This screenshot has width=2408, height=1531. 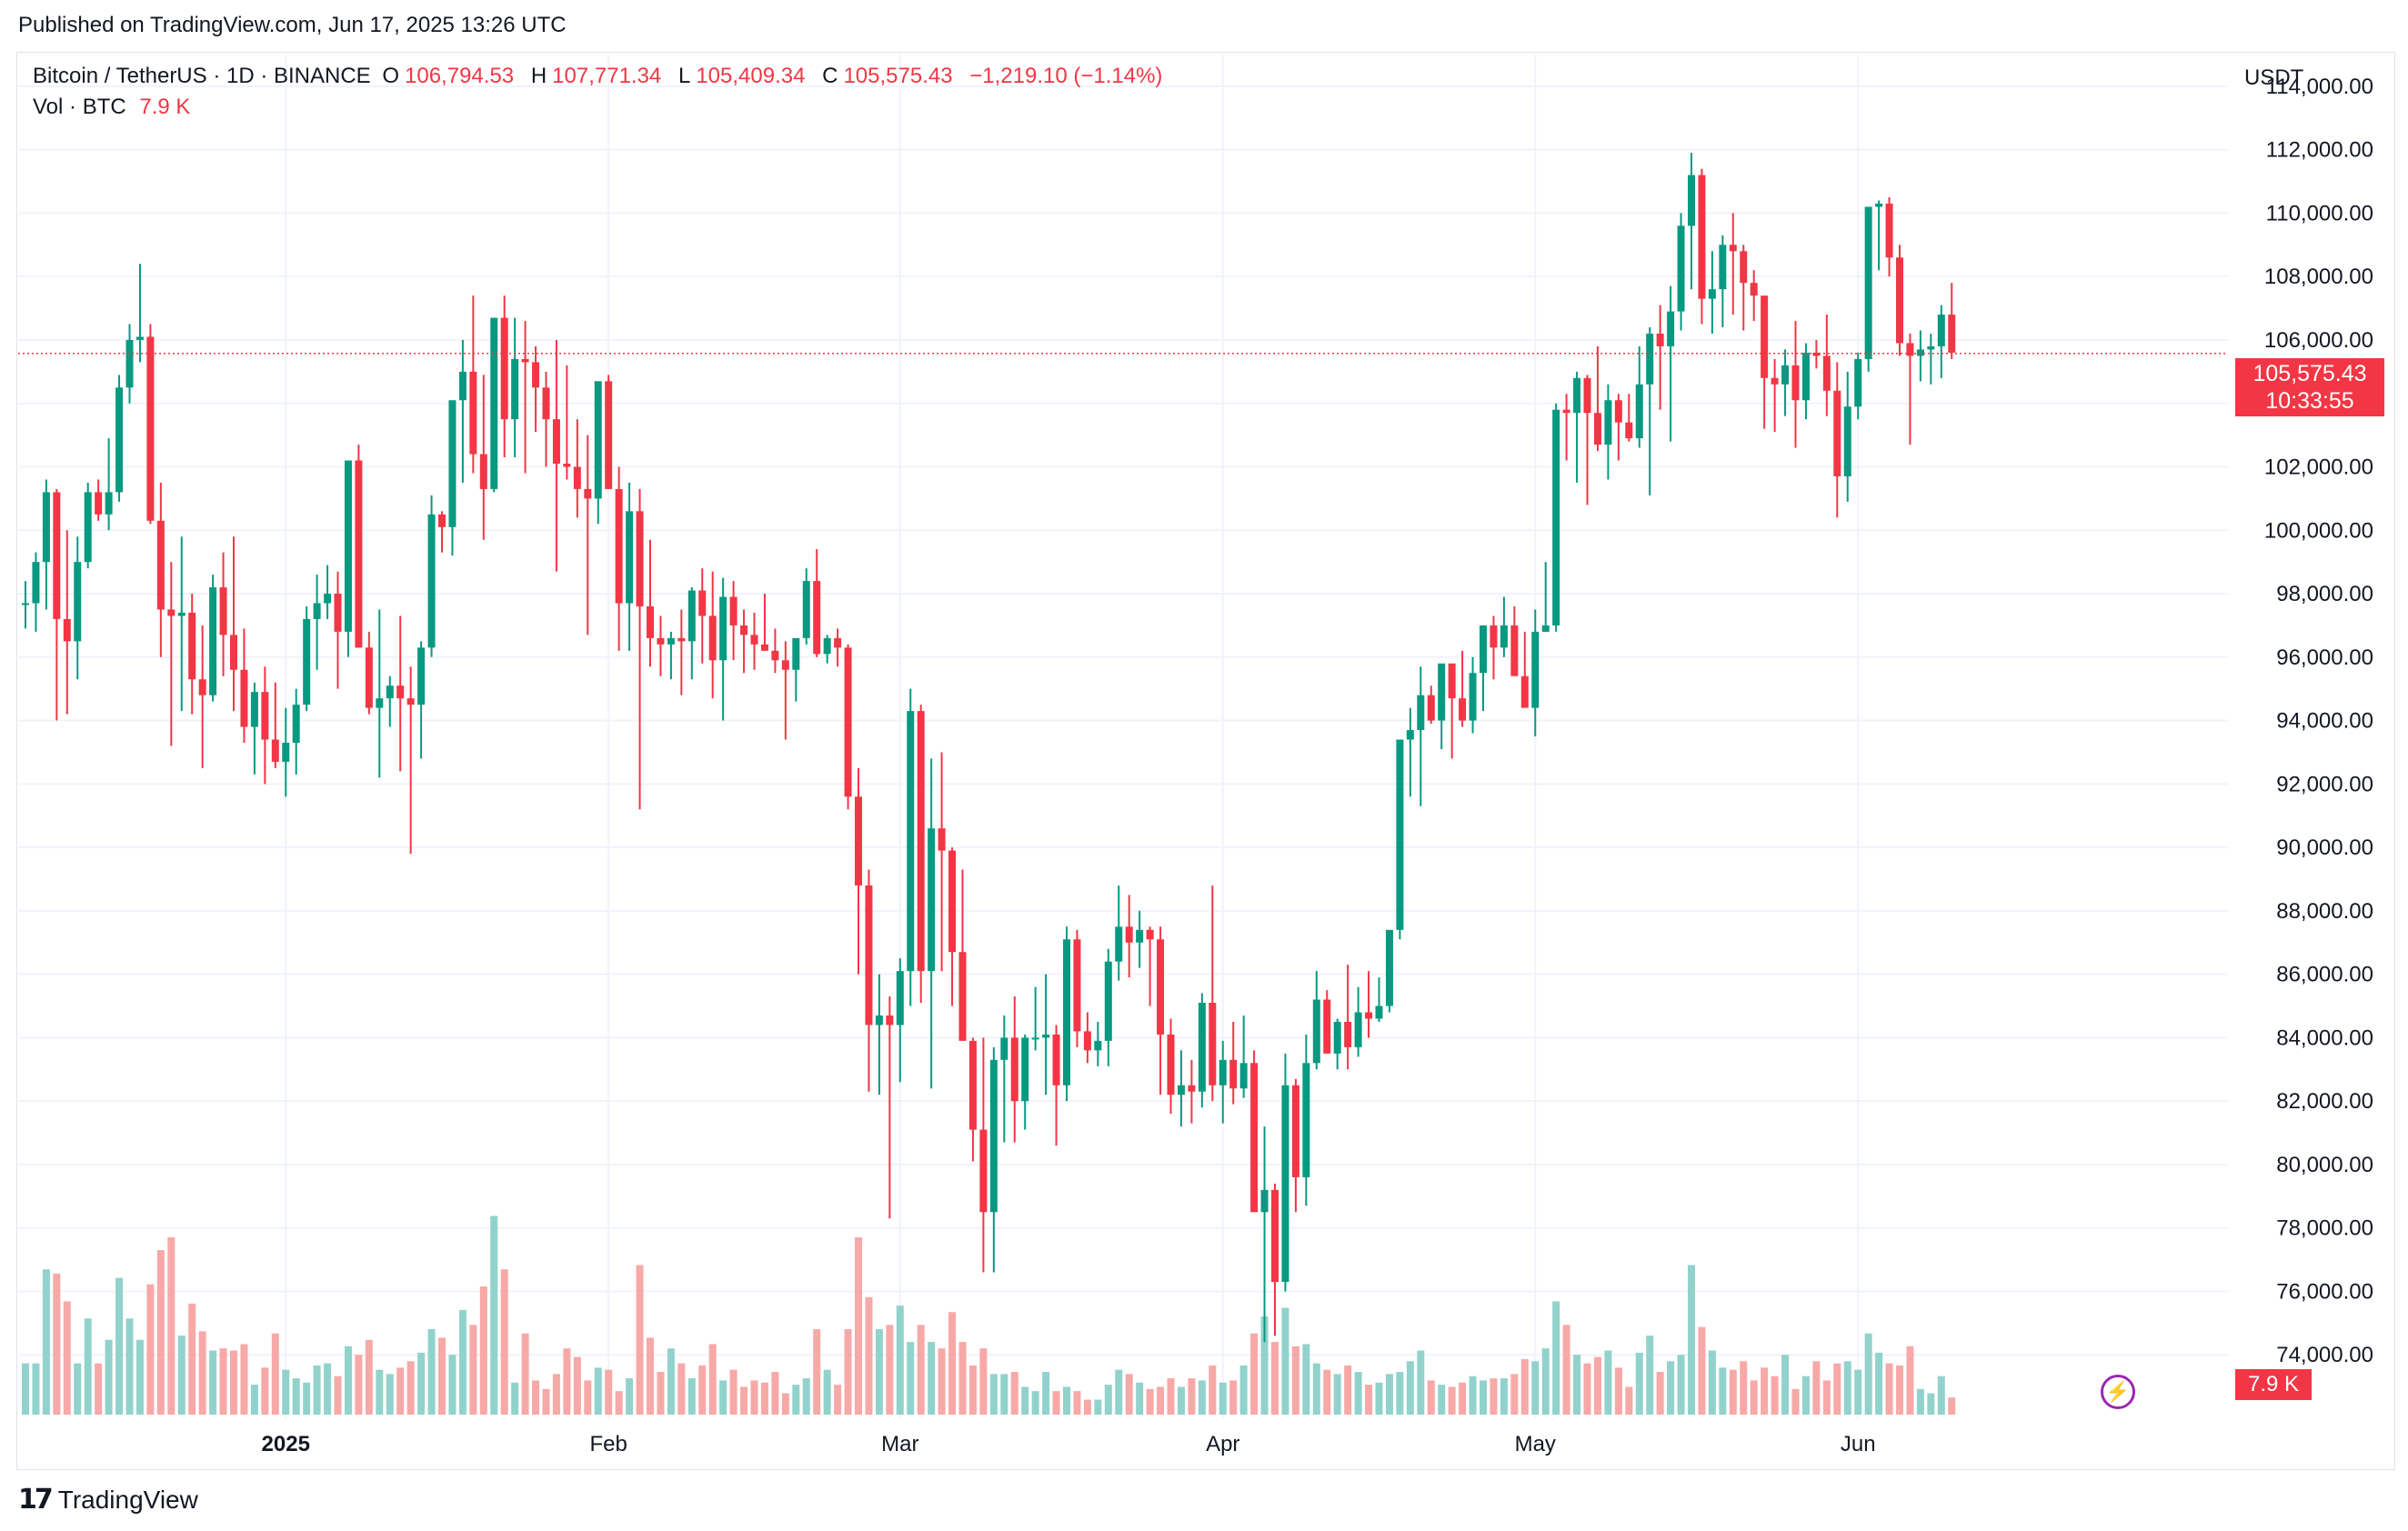 I want to click on tradingview-logo: 17 TradingView, so click(x=108, y=1500).